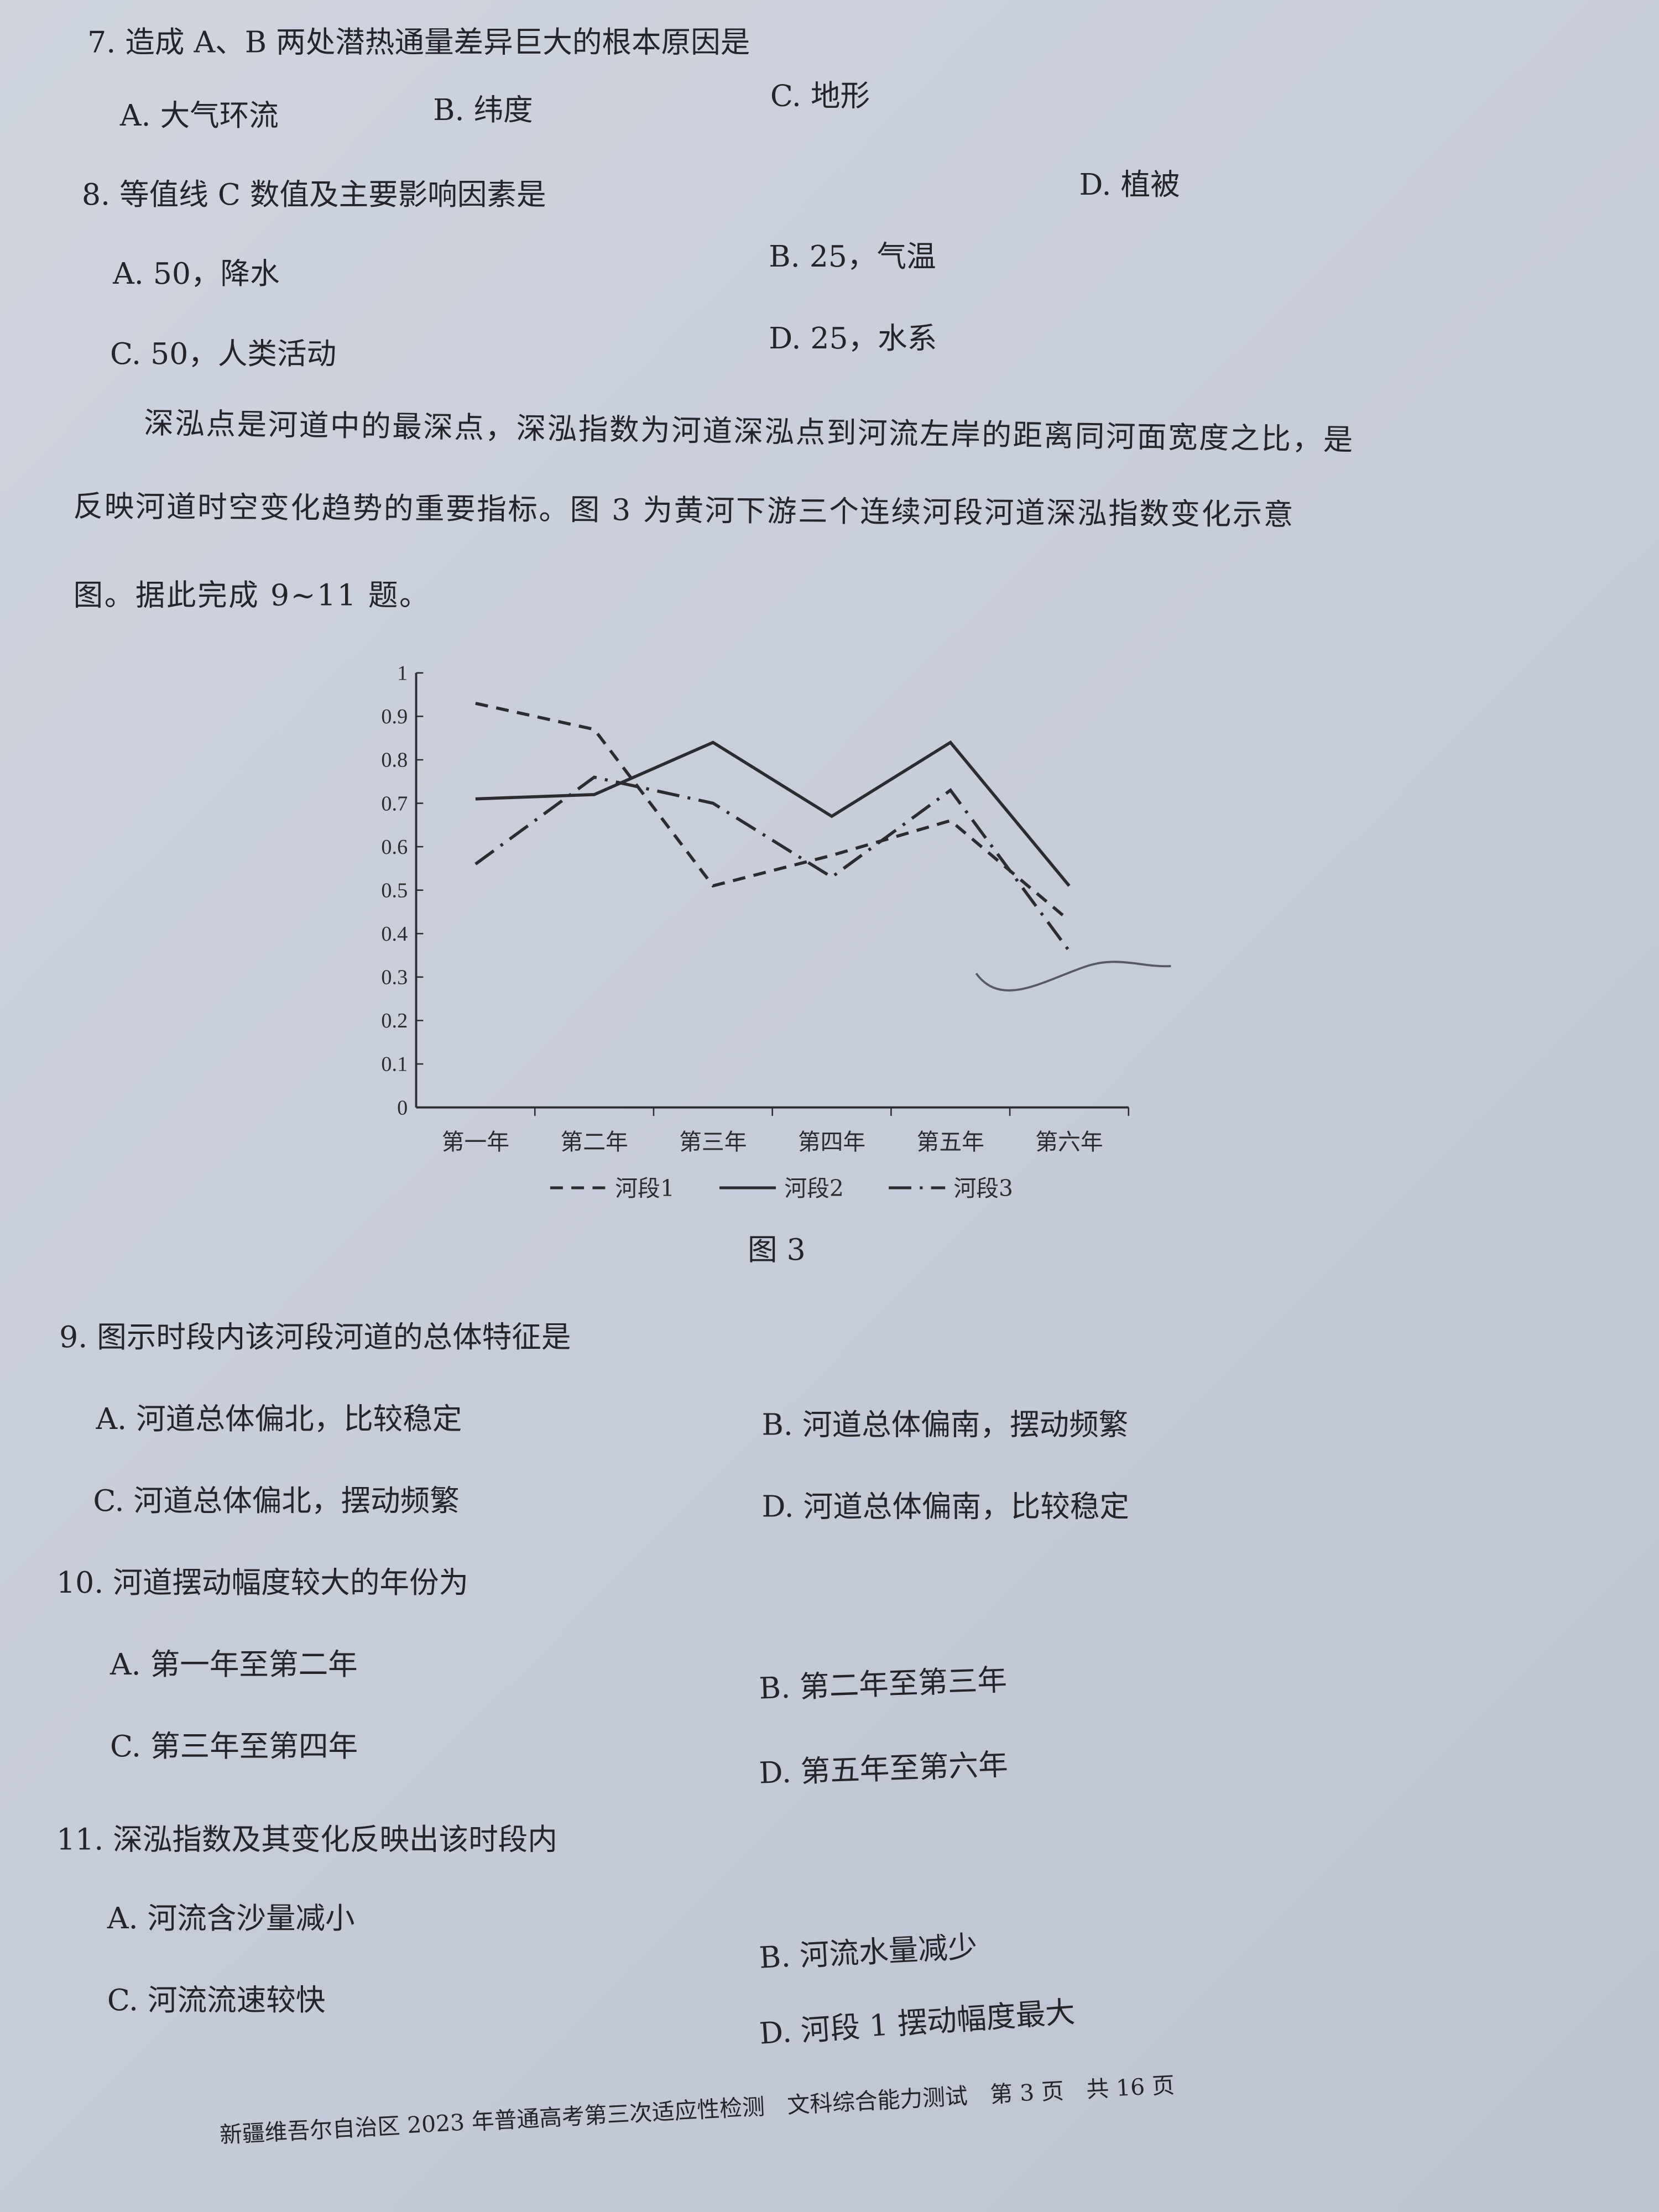 This screenshot has width=1659, height=2212. I want to click on x-tick-label: 第二年, so click(594, 1142).